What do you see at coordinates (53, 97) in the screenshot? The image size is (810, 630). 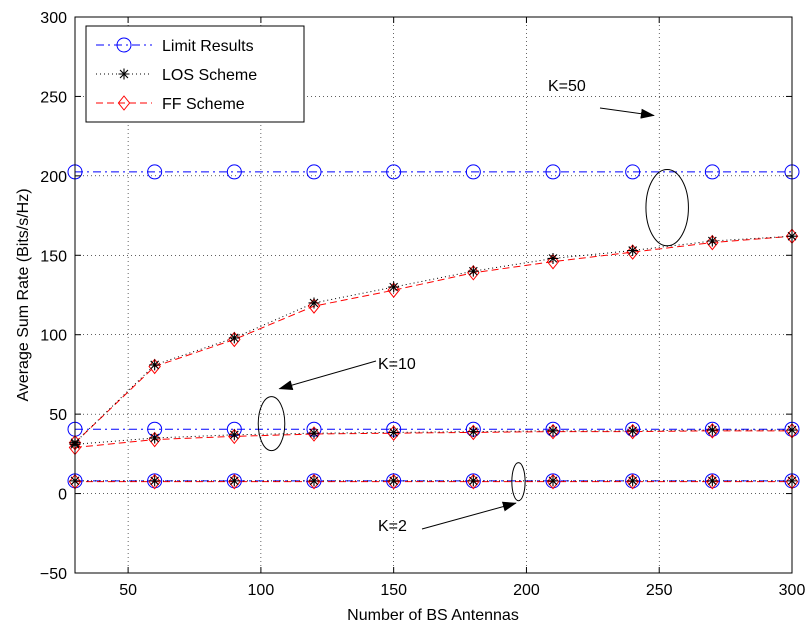 I see `y-tick-label: 250` at bounding box center [53, 97].